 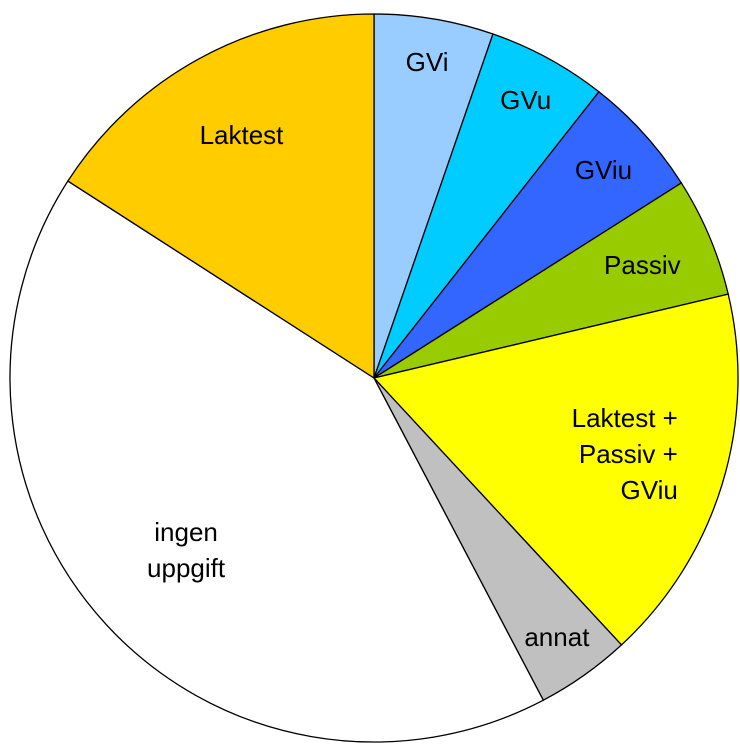 What do you see at coordinates (624, 454) in the screenshot?
I see `slice-label: Laktest + Passiv + GViu` at bounding box center [624, 454].